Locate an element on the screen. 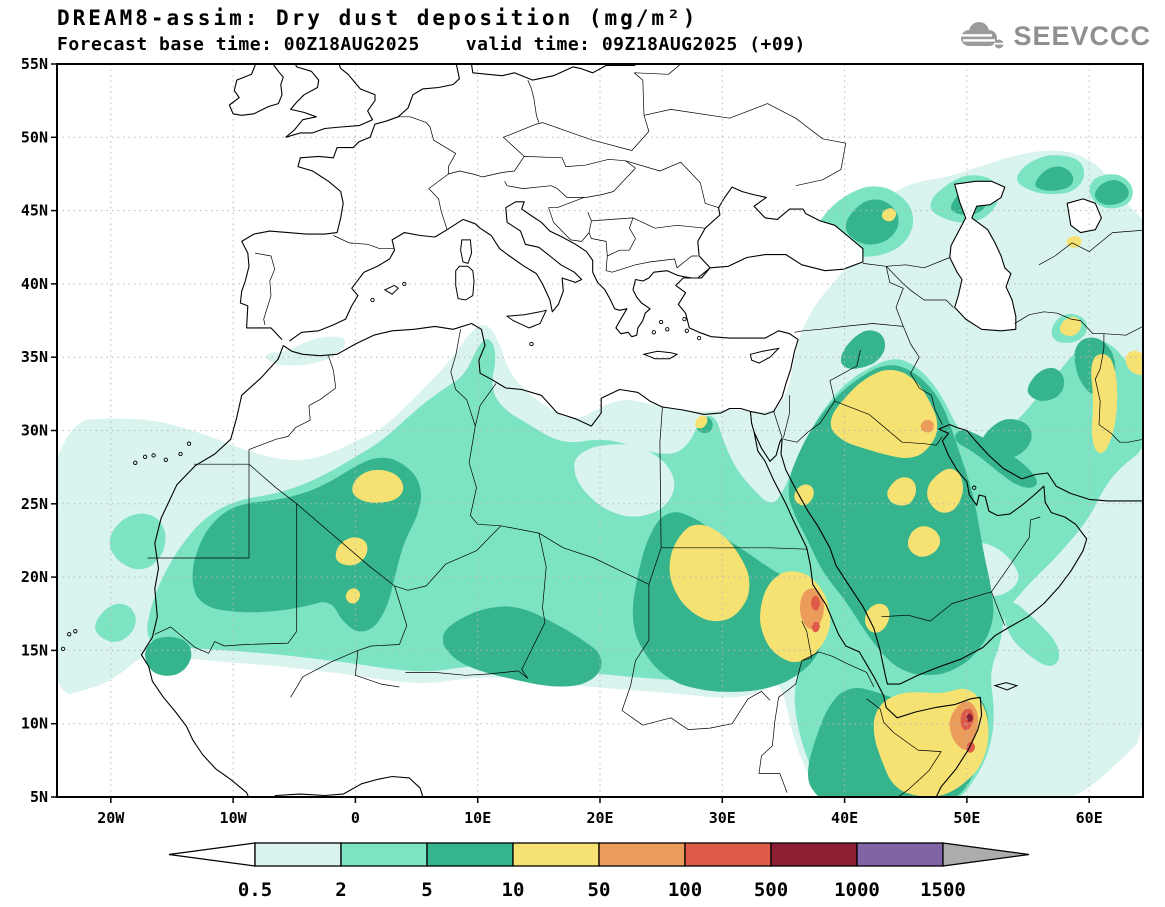 The image size is (1165, 907). logo-text: SEEVCCC is located at coordinates (1082, 35).